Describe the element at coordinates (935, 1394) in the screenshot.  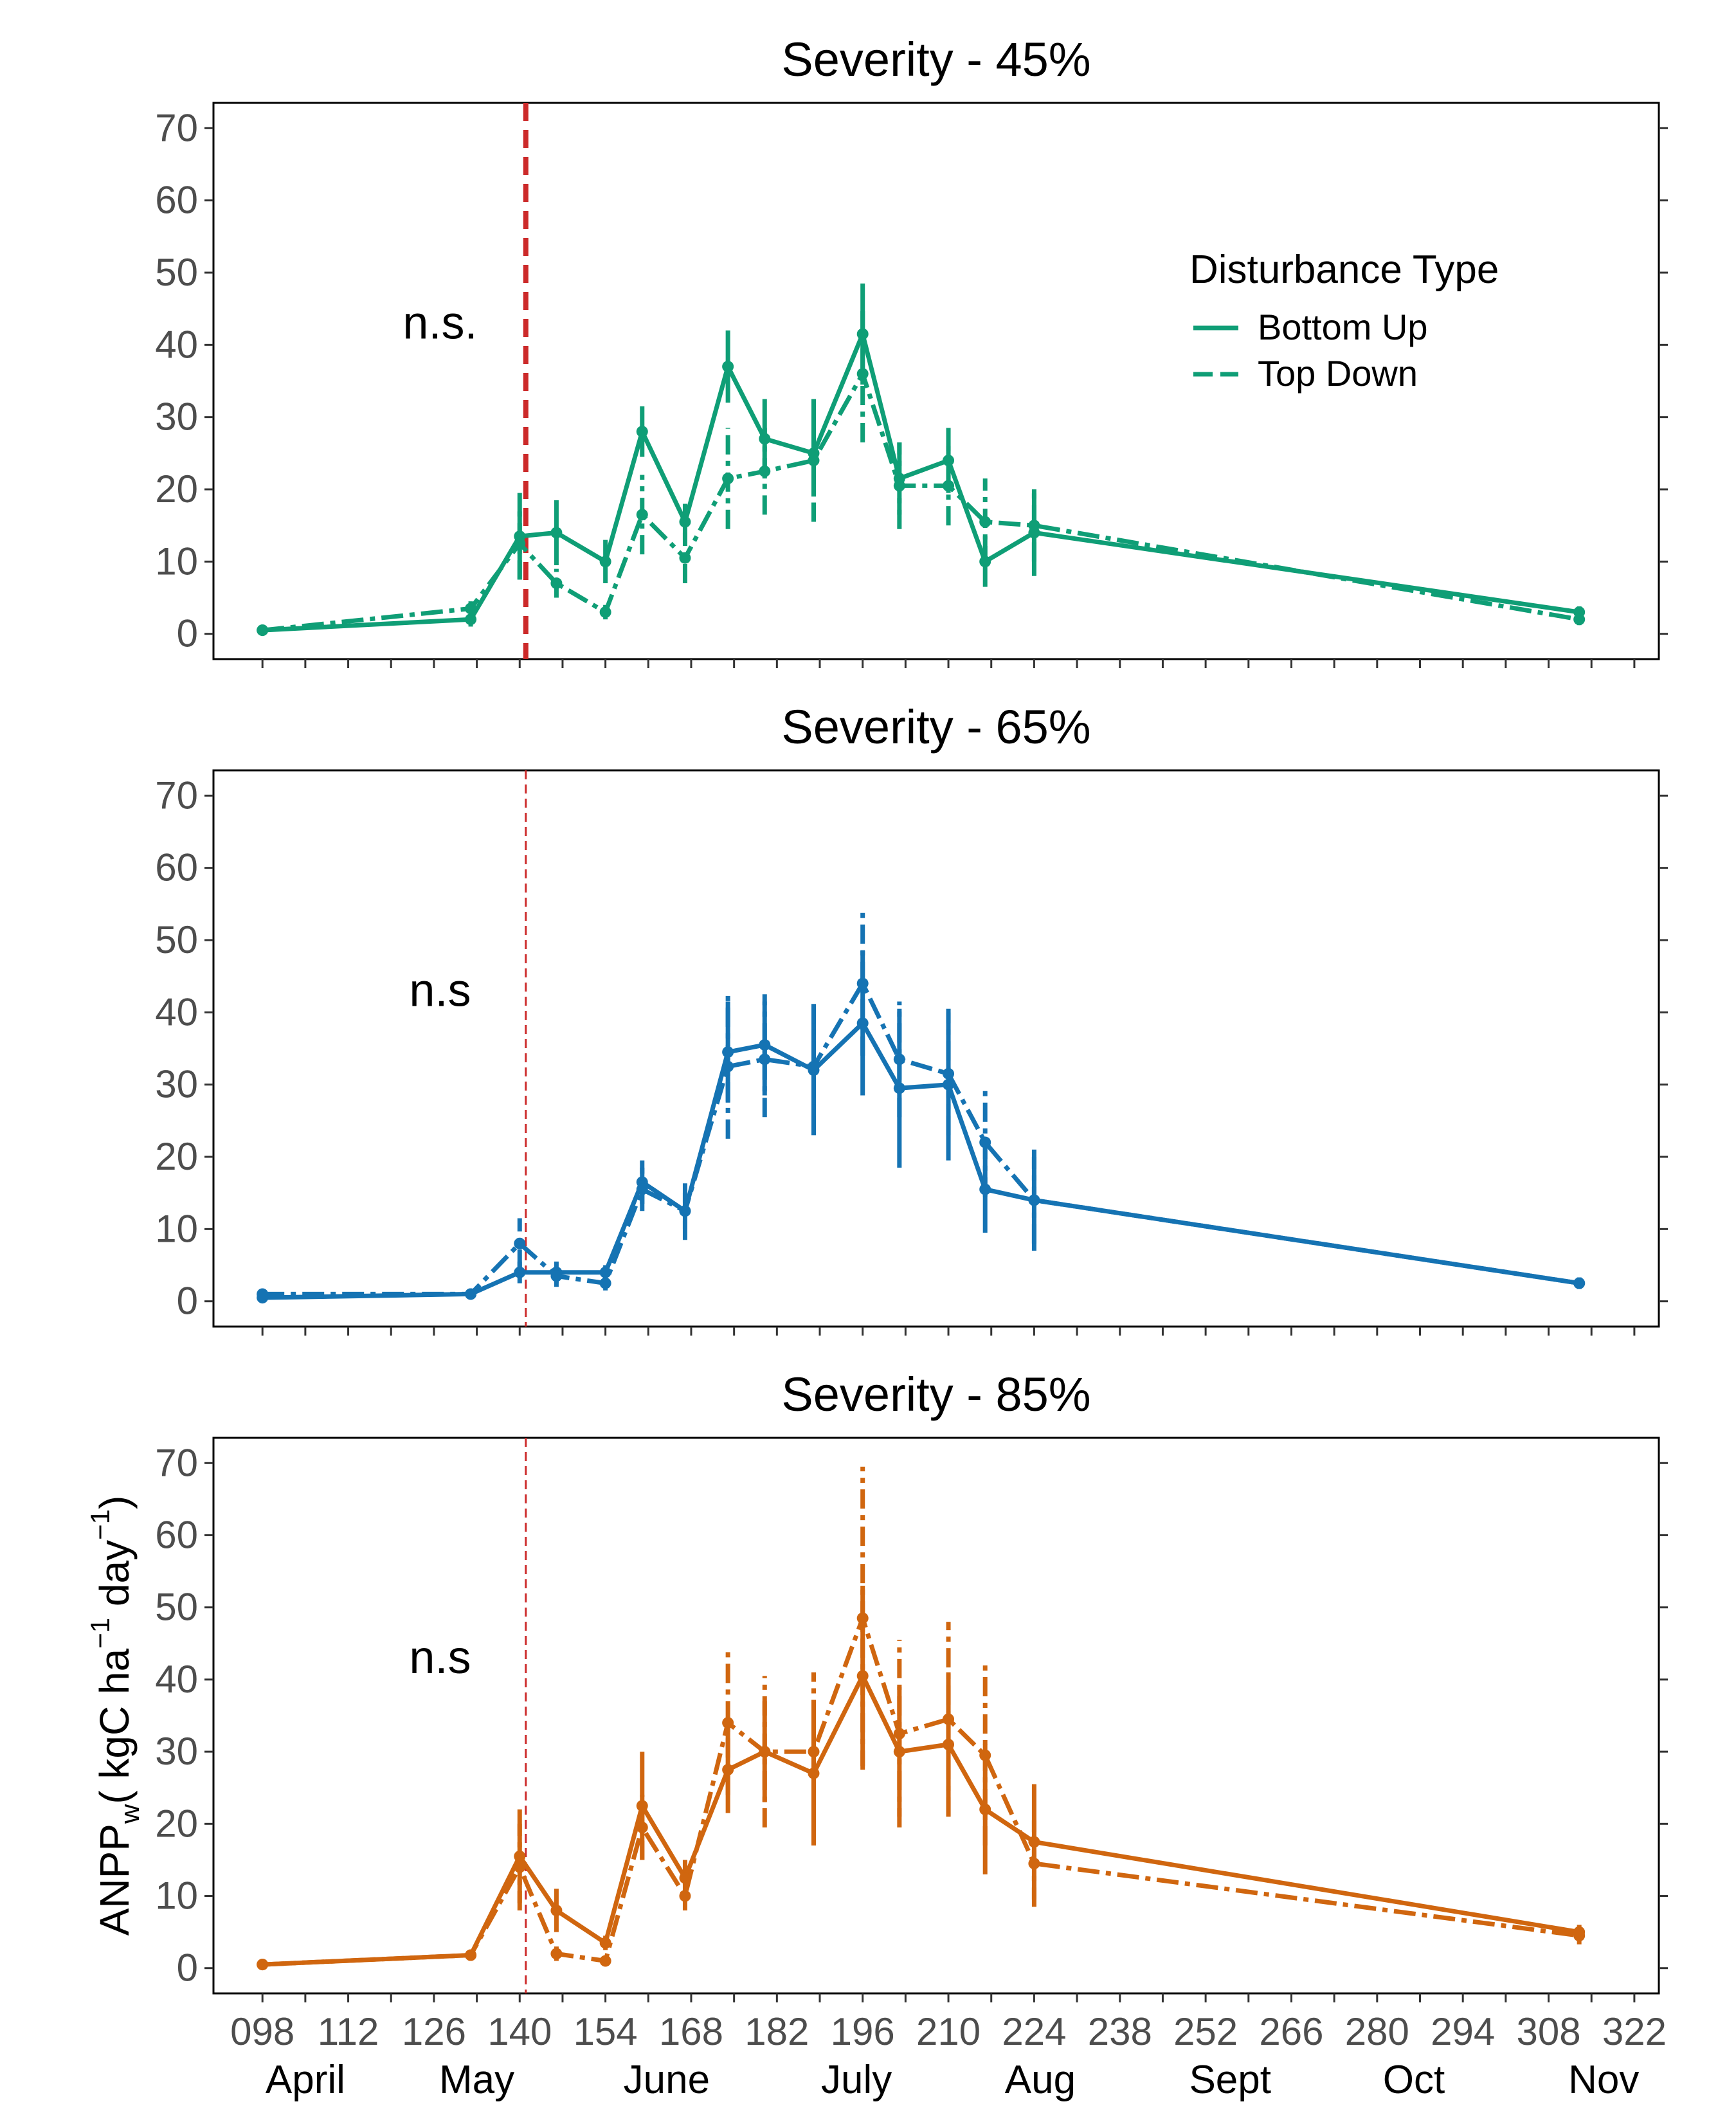
I see `panel-title: Severity - 85%` at that location.